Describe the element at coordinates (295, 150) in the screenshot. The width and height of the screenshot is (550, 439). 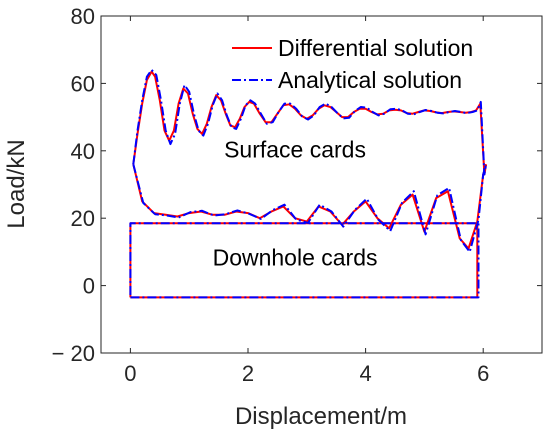
I see `annotation-text: Surface cards` at that location.